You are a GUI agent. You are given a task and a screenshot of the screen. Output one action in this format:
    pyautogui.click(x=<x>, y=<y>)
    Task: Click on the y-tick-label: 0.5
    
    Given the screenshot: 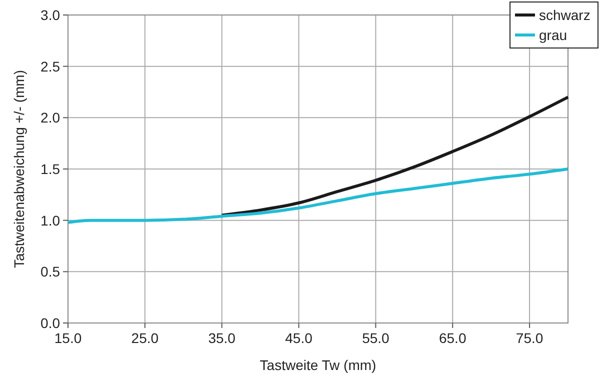 What is the action you would take?
    pyautogui.click(x=50, y=272)
    